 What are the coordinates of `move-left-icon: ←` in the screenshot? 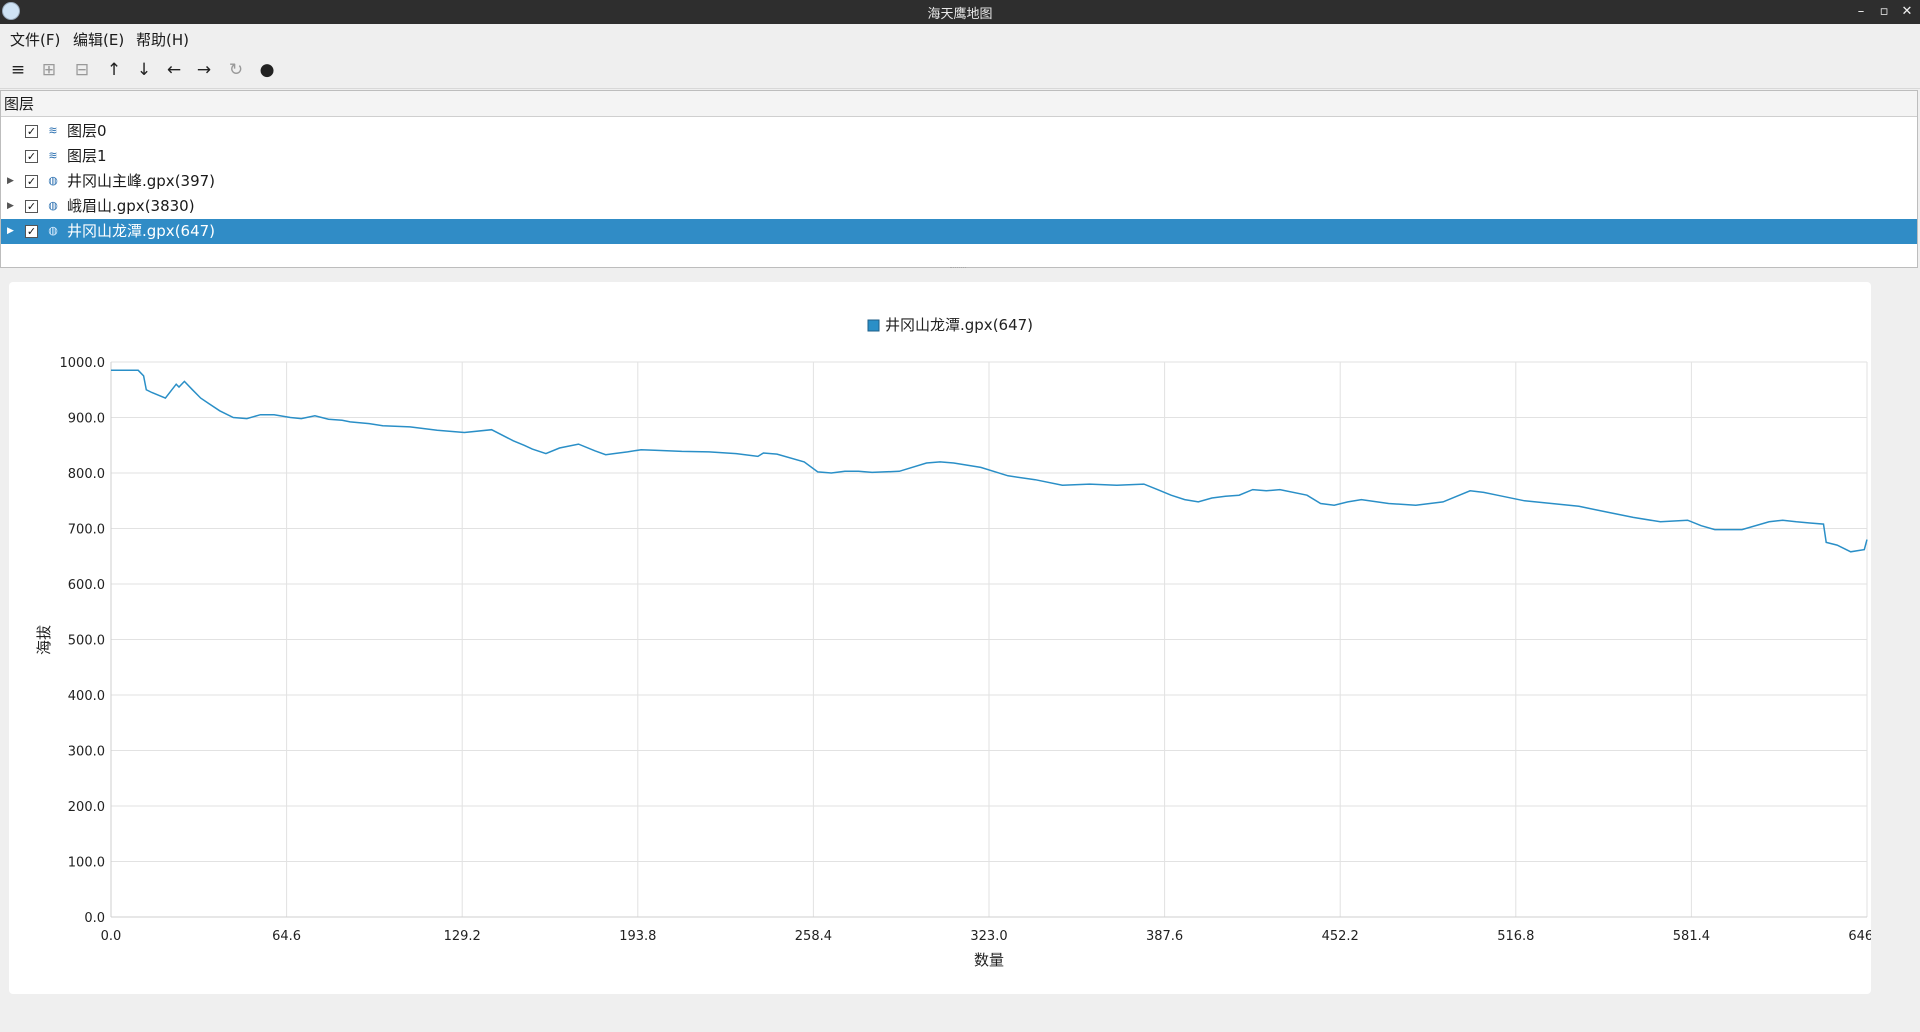 It's located at (174, 70).